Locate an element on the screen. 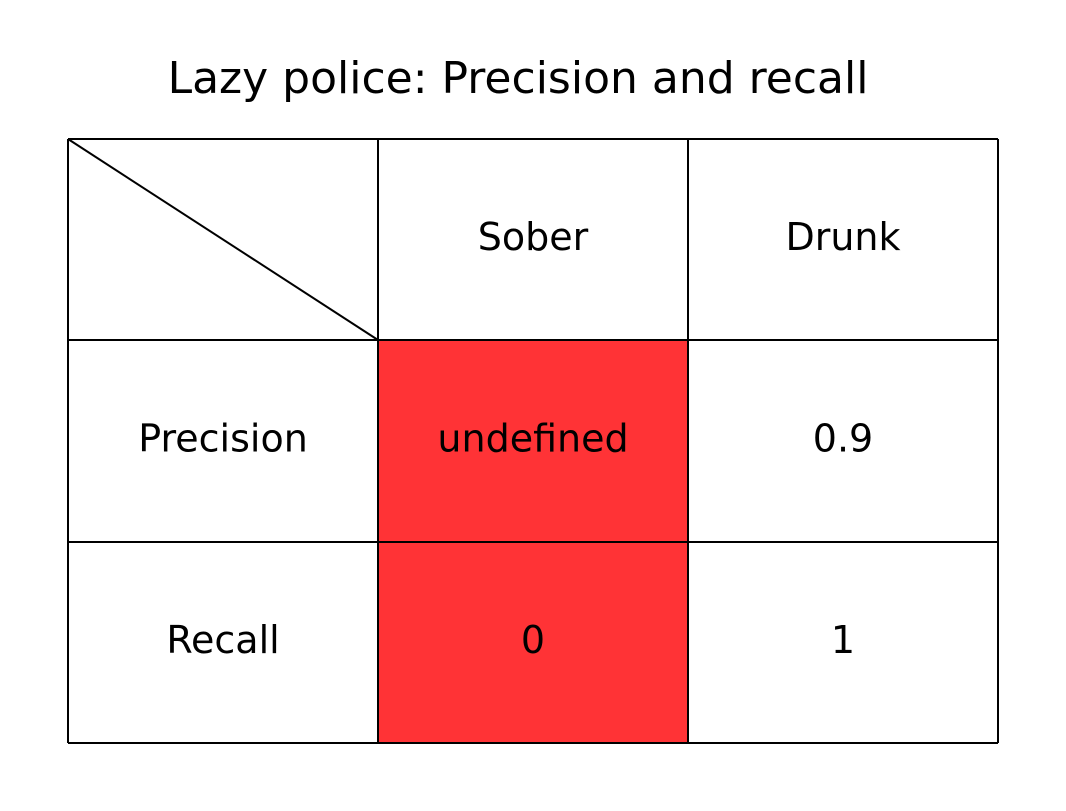 The height and width of the screenshot is (811, 1066). row-label-recall: Recall is located at coordinates (222, 640).